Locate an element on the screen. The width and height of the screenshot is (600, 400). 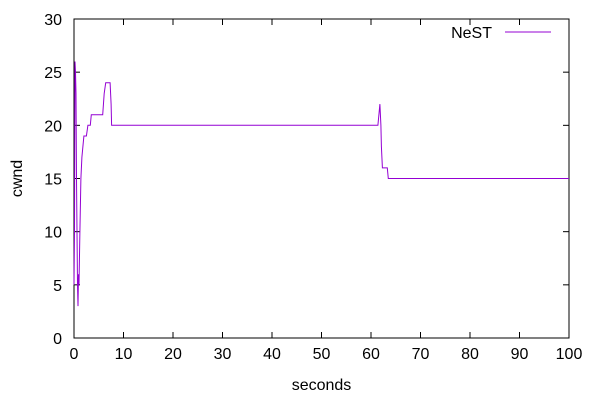
y-tick-label: 15 is located at coordinates (53, 180).